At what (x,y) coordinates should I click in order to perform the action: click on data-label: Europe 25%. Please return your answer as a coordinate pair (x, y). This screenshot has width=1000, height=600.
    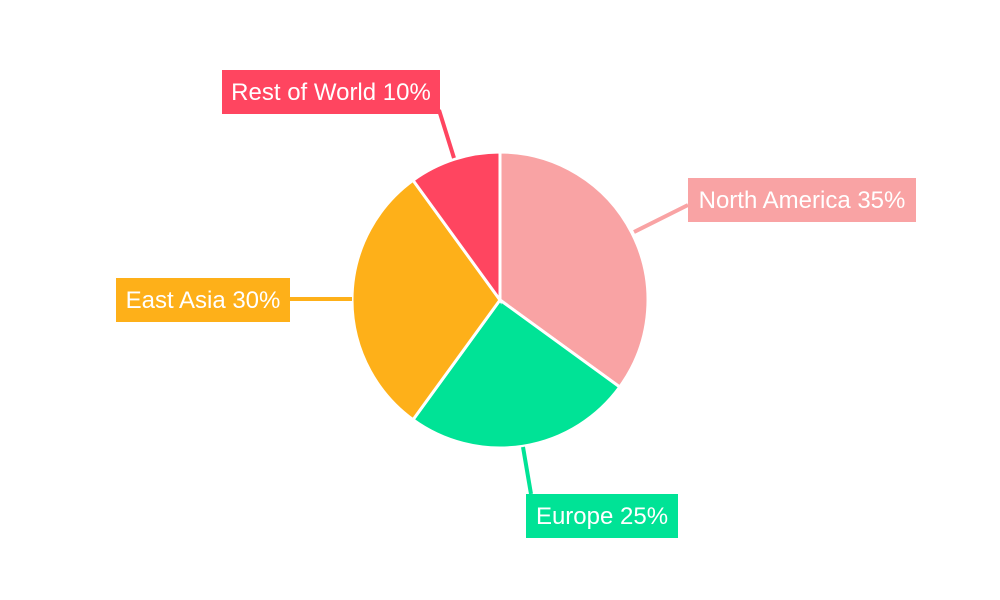
    Looking at the image, I should click on (602, 516).